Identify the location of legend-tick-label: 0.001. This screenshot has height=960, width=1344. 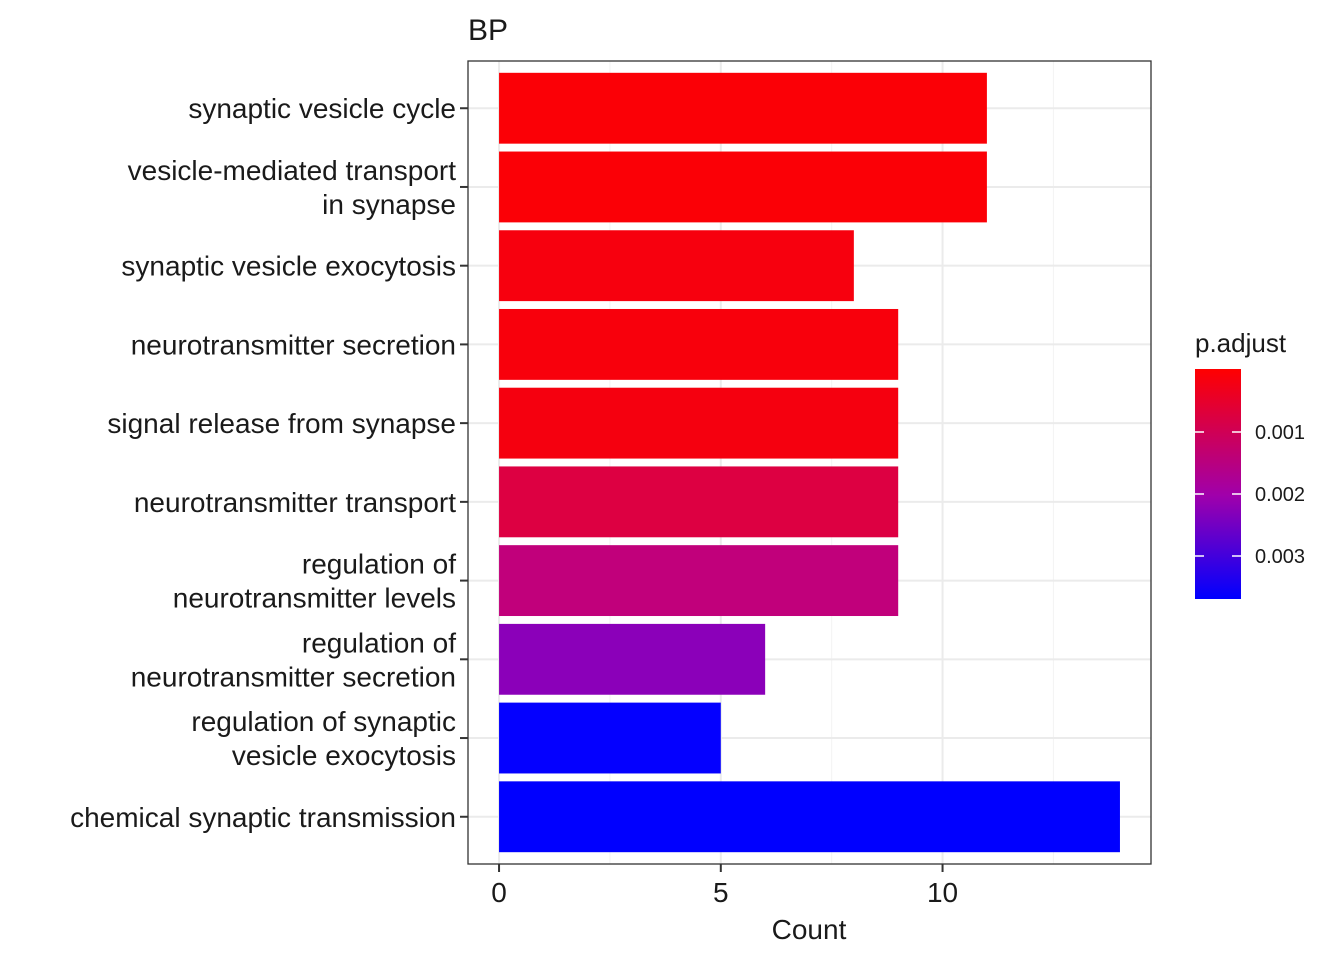
(1280, 433).